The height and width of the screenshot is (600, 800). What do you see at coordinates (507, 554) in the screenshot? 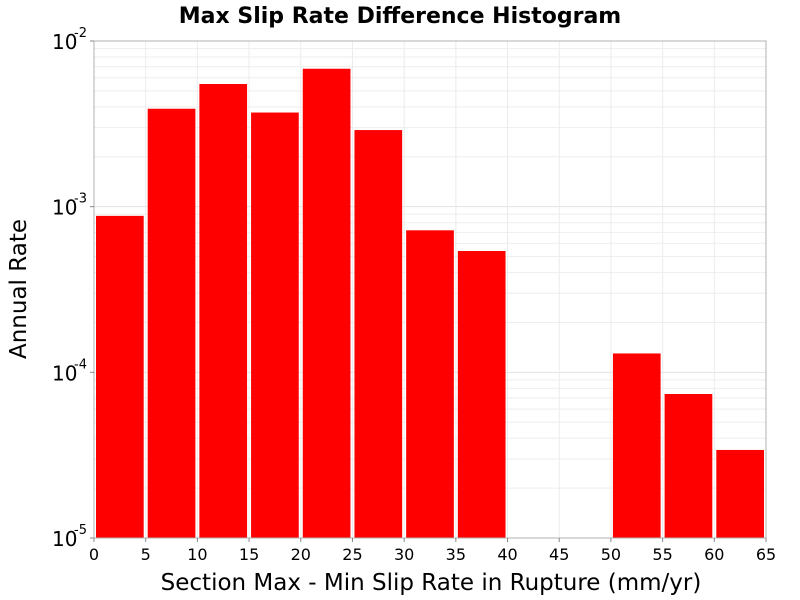
I see `x-tick-label: 40` at bounding box center [507, 554].